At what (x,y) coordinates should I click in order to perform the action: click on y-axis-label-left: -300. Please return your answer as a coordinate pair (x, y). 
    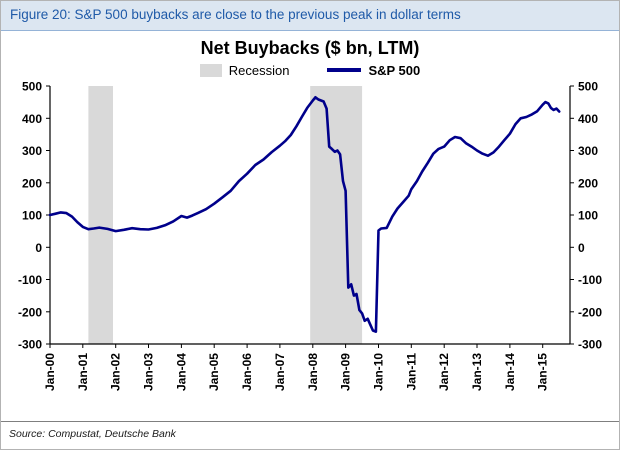
    Looking at the image, I should click on (30, 344).